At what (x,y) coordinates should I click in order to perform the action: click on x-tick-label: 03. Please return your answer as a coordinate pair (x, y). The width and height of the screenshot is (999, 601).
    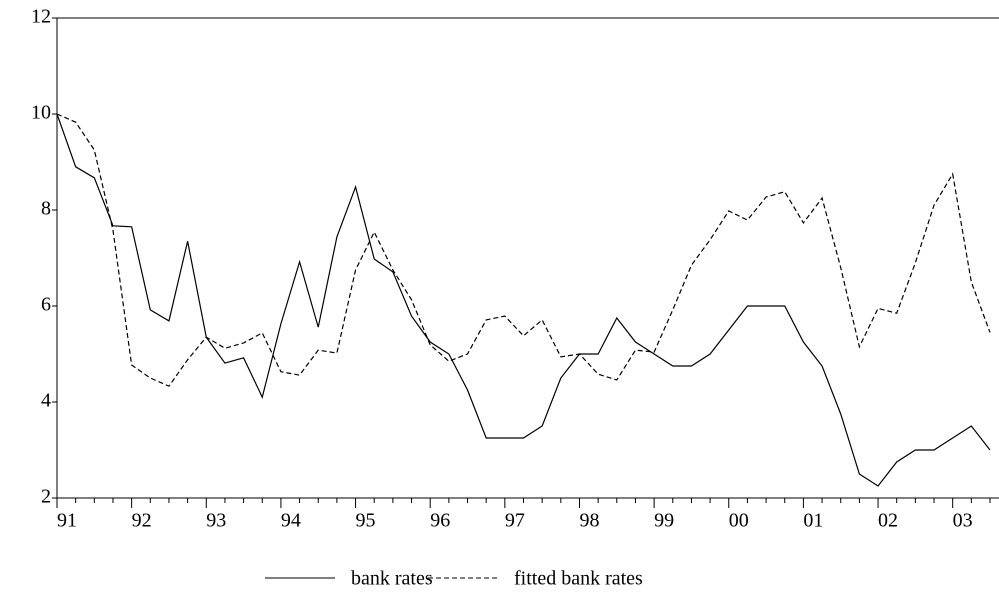
    Looking at the image, I should click on (963, 521).